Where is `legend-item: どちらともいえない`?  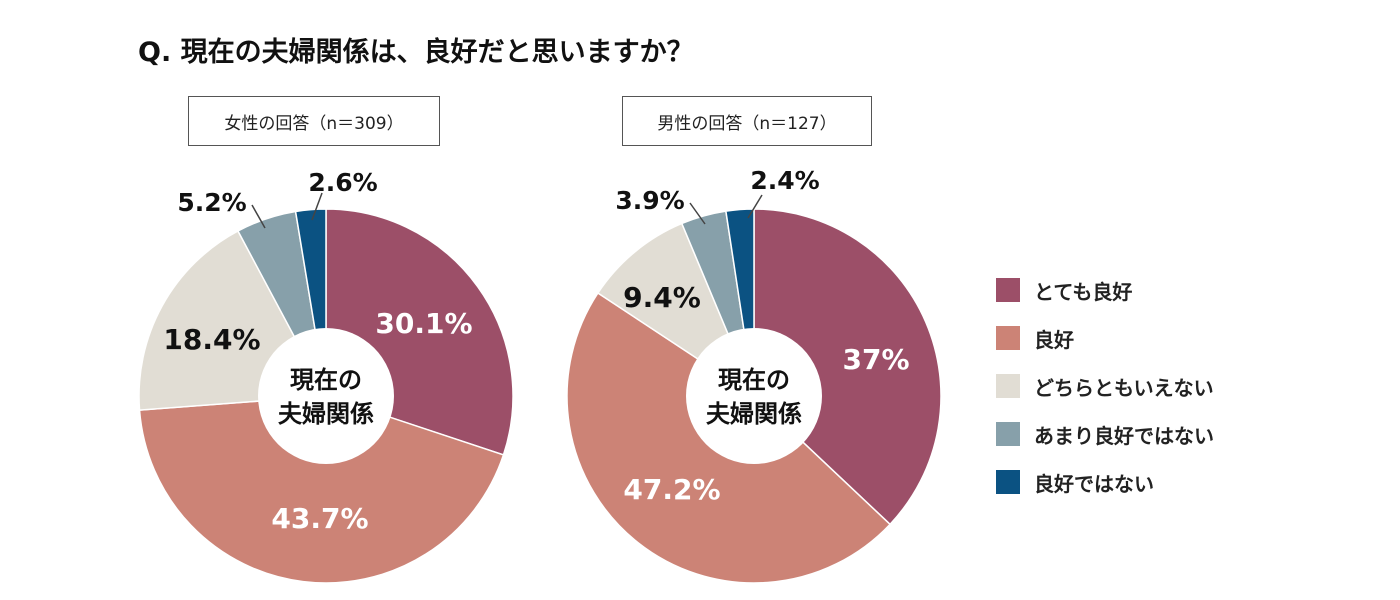
legend-item: どちらともいえない is located at coordinates (1105, 386).